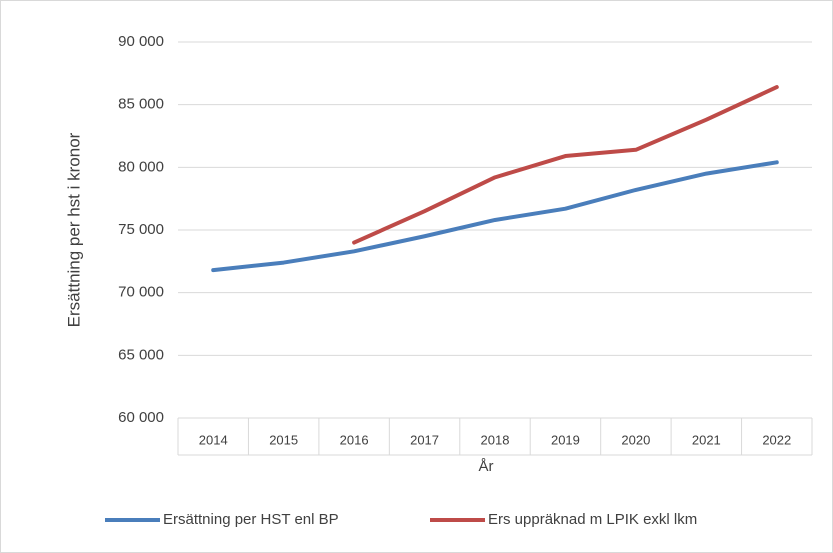  What do you see at coordinates (565, 439) in the screenshot?
I see `x-tick-label: 2019` at bounding box center [565, 439].